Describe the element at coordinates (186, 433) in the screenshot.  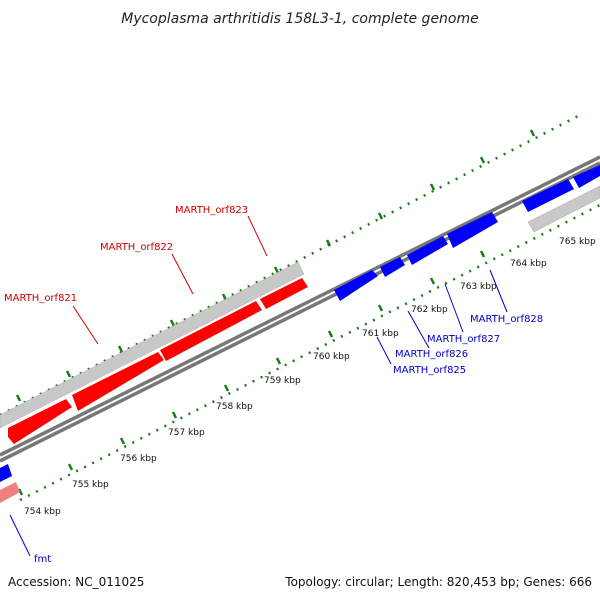
I see `kbp-label: 757 kbp` at that location.